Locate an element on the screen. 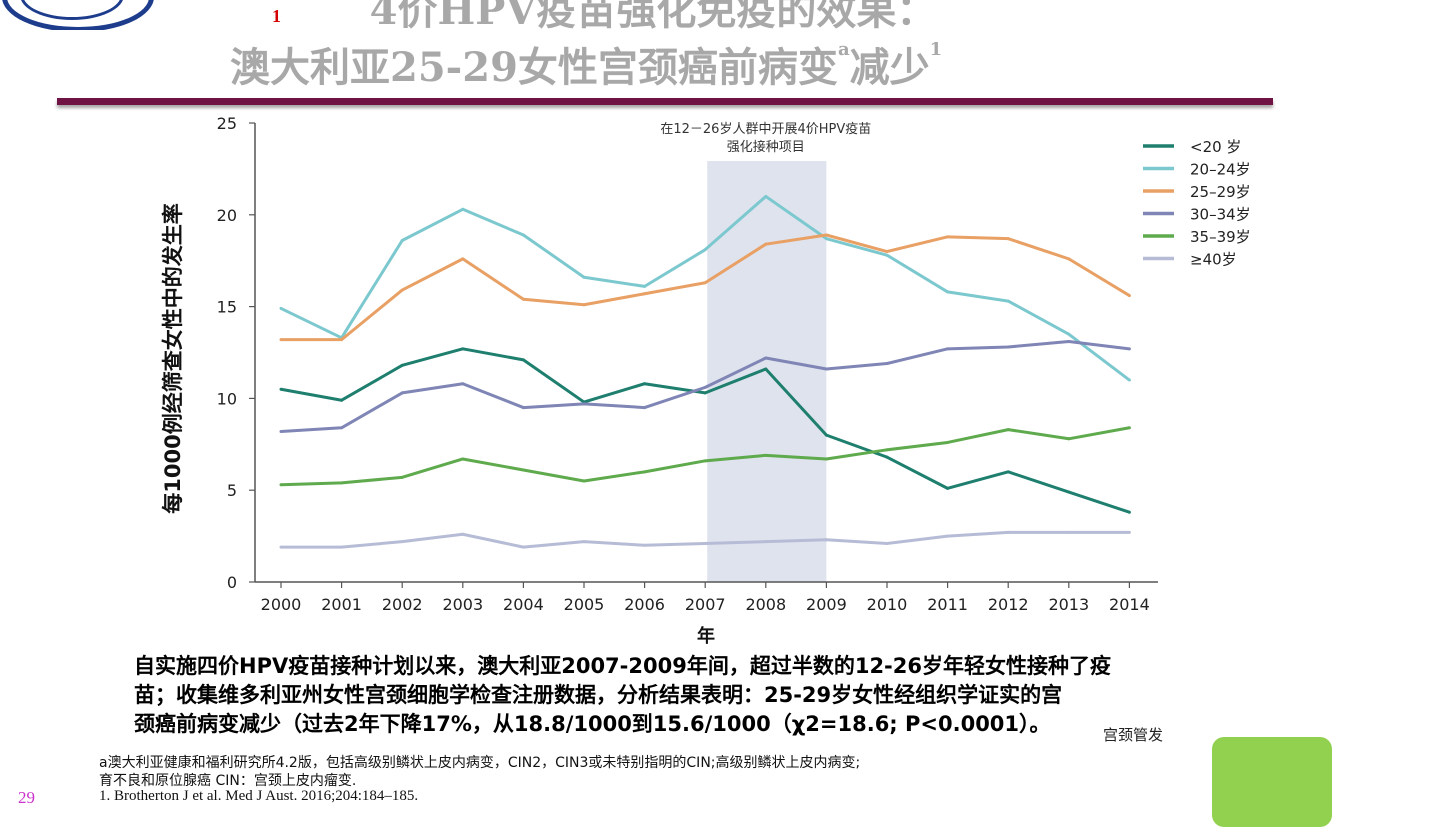  x-tick-label: 2007 is located at coordinates (705, 604).